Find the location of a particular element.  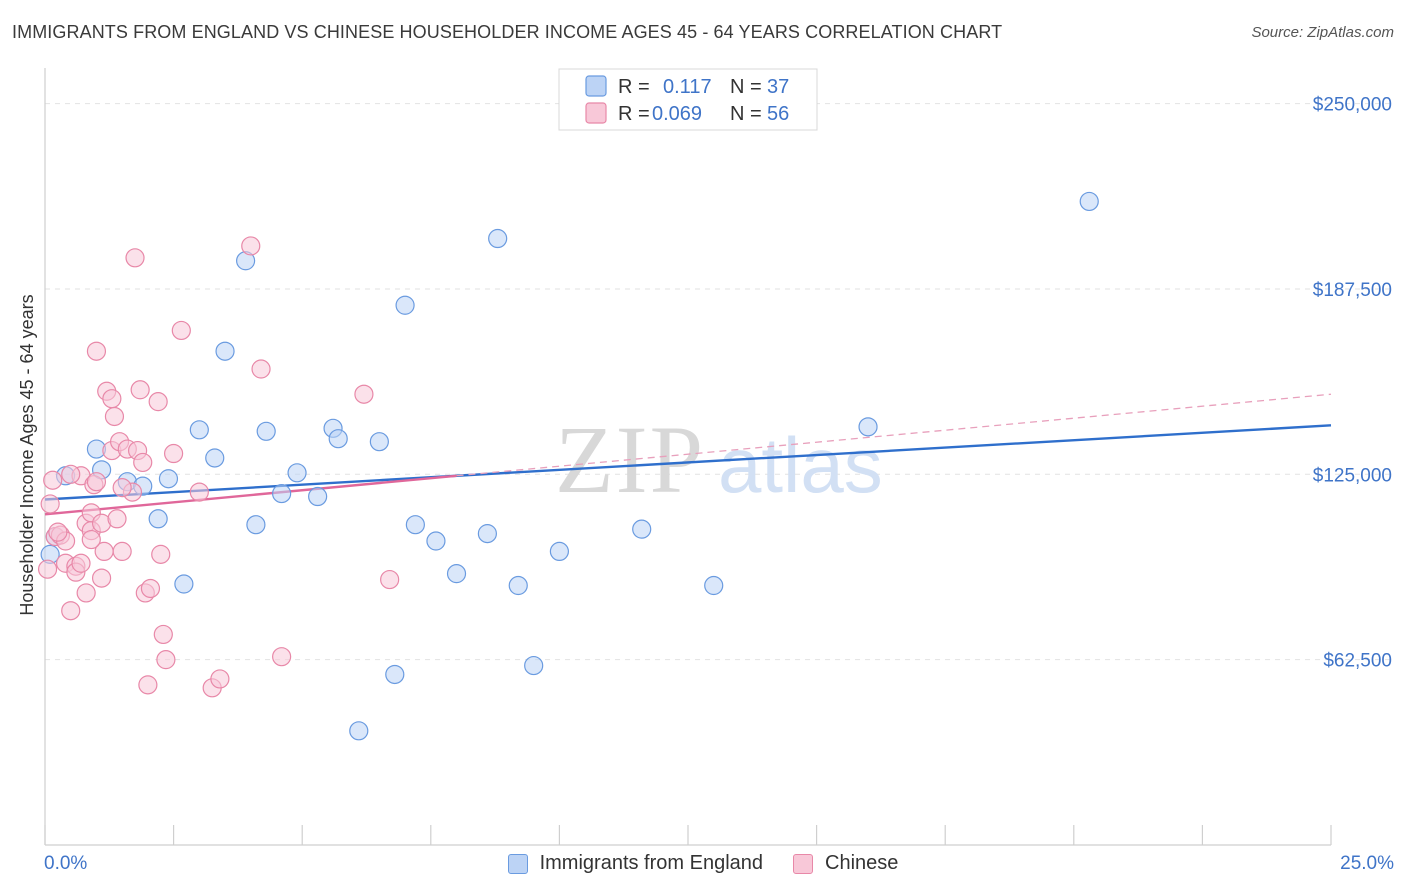

source-credit: Source: ZipAtlas.com is located at coordinates (1322, 32).